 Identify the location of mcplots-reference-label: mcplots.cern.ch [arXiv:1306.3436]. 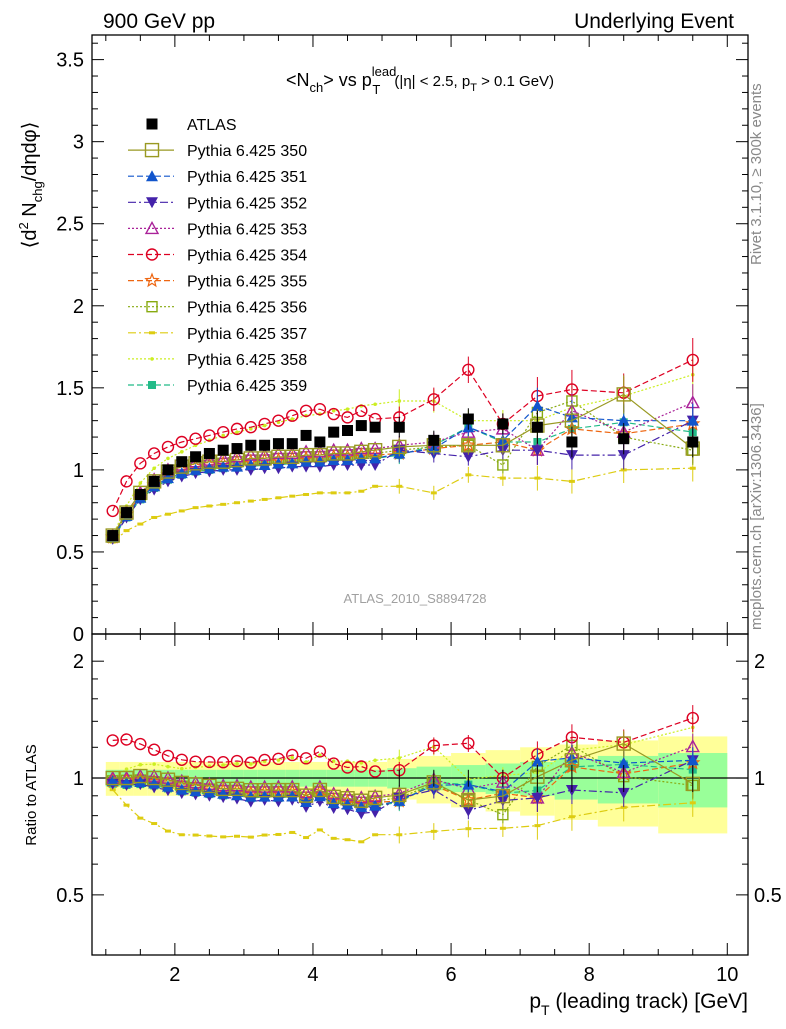
(756, 516).